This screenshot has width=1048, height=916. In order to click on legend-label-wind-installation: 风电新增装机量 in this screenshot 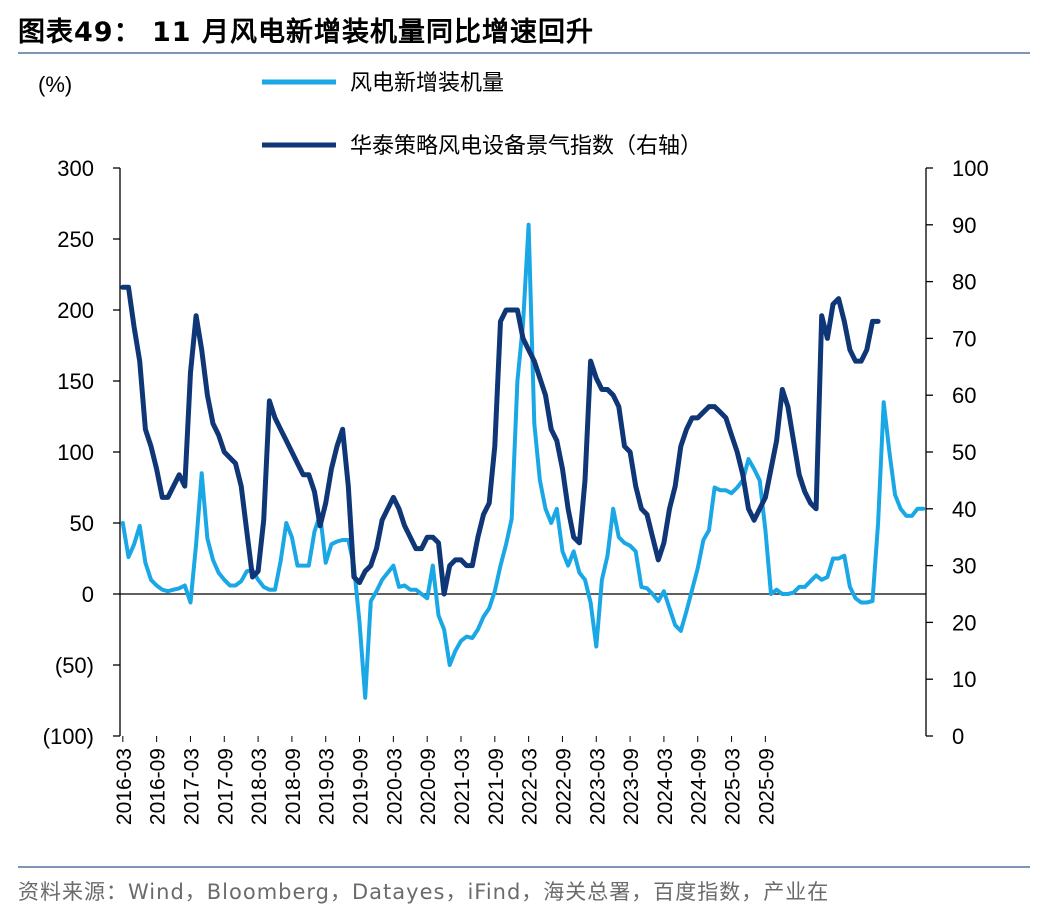, I will do `click(427, 82)`.